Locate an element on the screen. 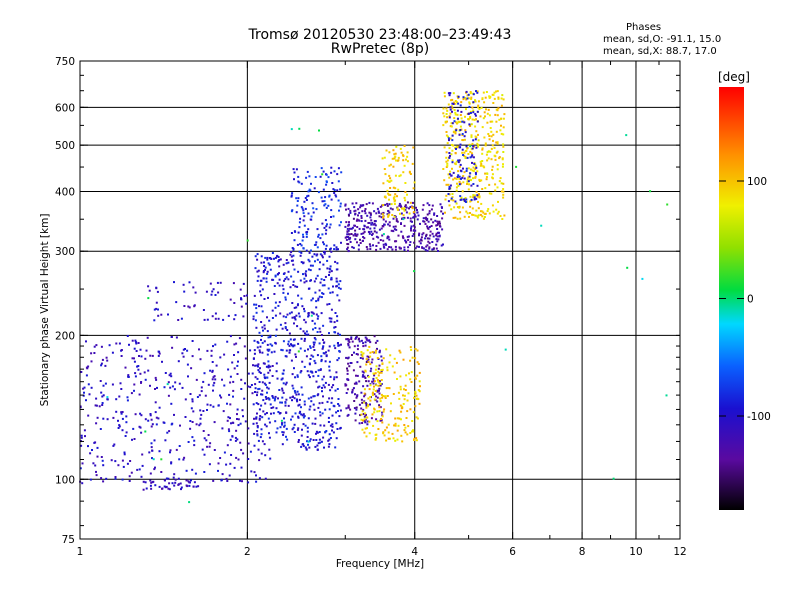 The image size is (800, 600). y-tick-label: 400 is located at coordinates (65, 192).